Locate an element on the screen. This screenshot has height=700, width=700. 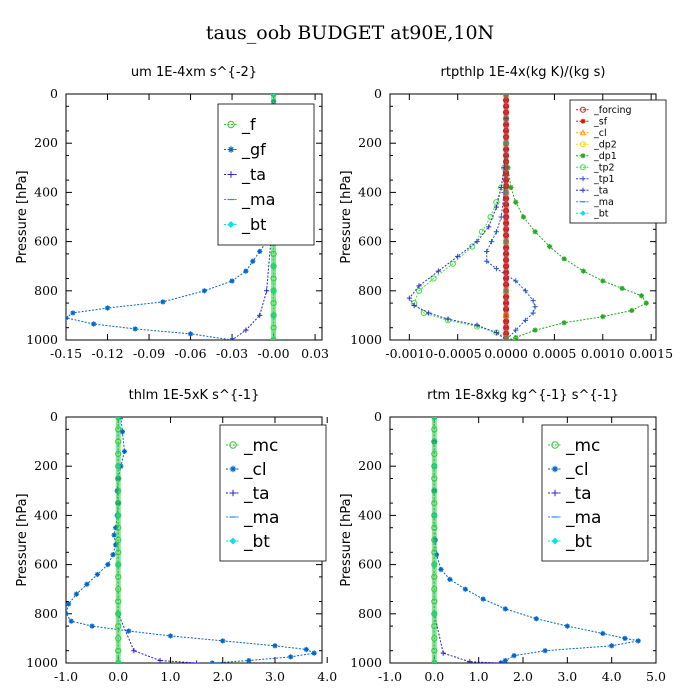
y-axis-label: Pressure [hPa] is located at coordinates (22, 216).